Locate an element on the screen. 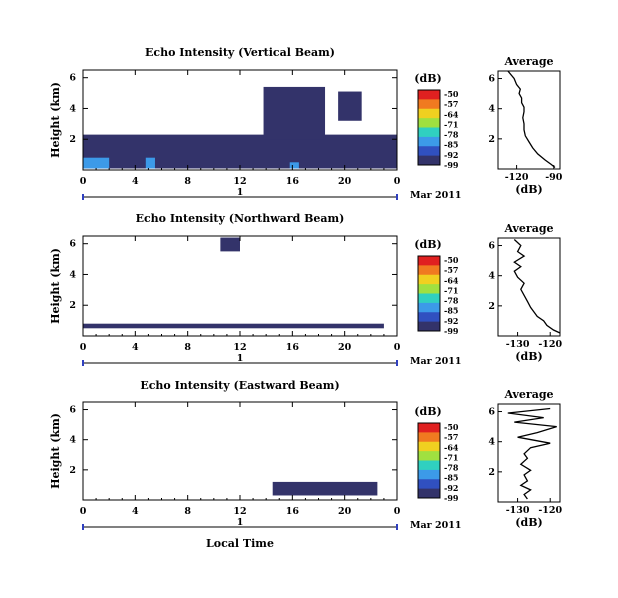 The image size is (618, 598). panel-title: Echo Intensity (Vertical Beam) is located at coordinates (240, 52).